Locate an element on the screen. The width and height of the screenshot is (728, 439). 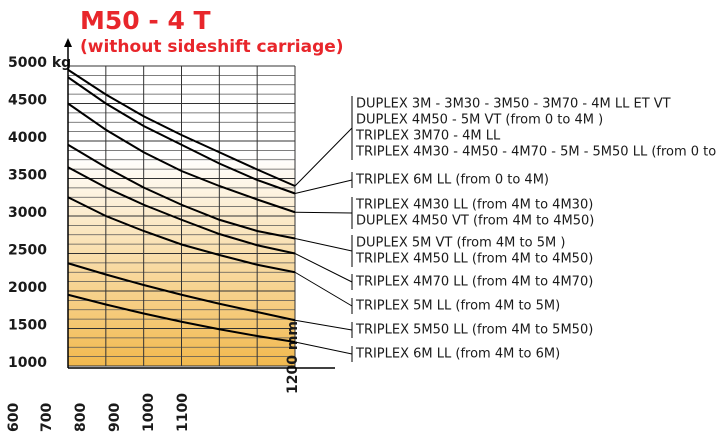
y-tick-label: 3000 is located at coordinates (27, 213).